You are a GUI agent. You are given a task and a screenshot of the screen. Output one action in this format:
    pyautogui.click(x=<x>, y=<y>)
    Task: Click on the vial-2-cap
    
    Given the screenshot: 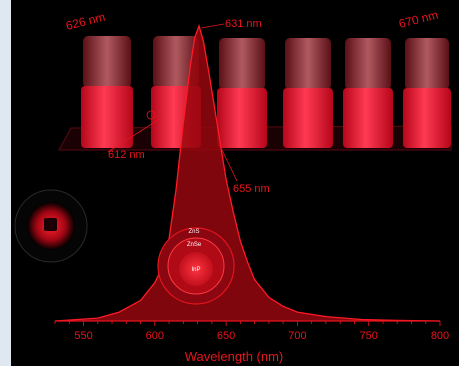 What is the action you would take?
    pyautogui.click(x=176, y=62)
    